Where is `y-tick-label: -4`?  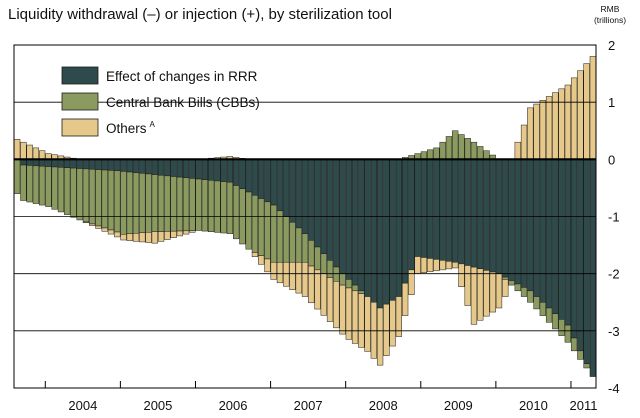 y-tick-label: -4 is located at coordinates (614, 388).